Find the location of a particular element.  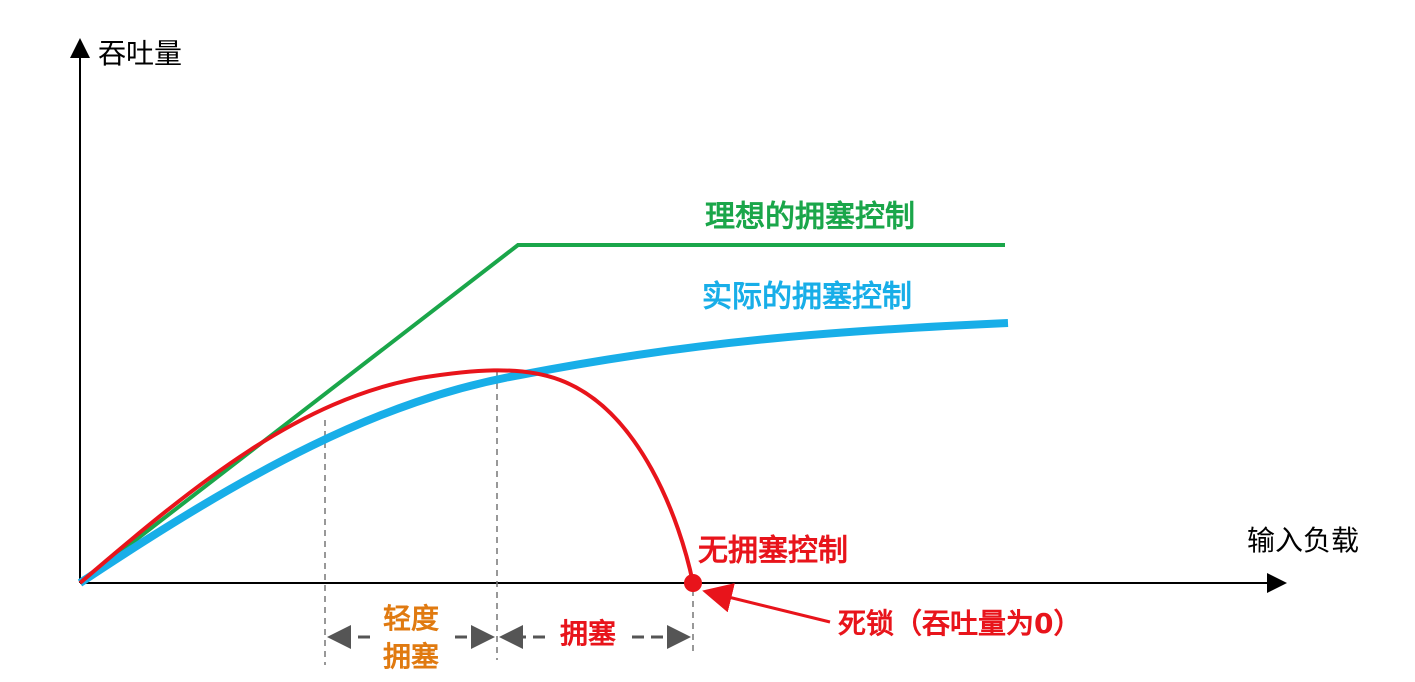

deadlock-point is located at coordinates (693, 583).